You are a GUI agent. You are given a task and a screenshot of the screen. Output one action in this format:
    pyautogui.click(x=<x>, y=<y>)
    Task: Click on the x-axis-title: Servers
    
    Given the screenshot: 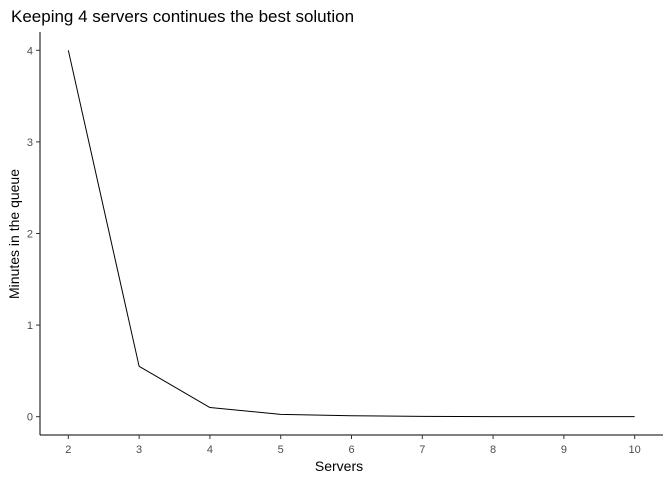 What is the action you would take?
    pyautogui.click(x=339, y=466)
    